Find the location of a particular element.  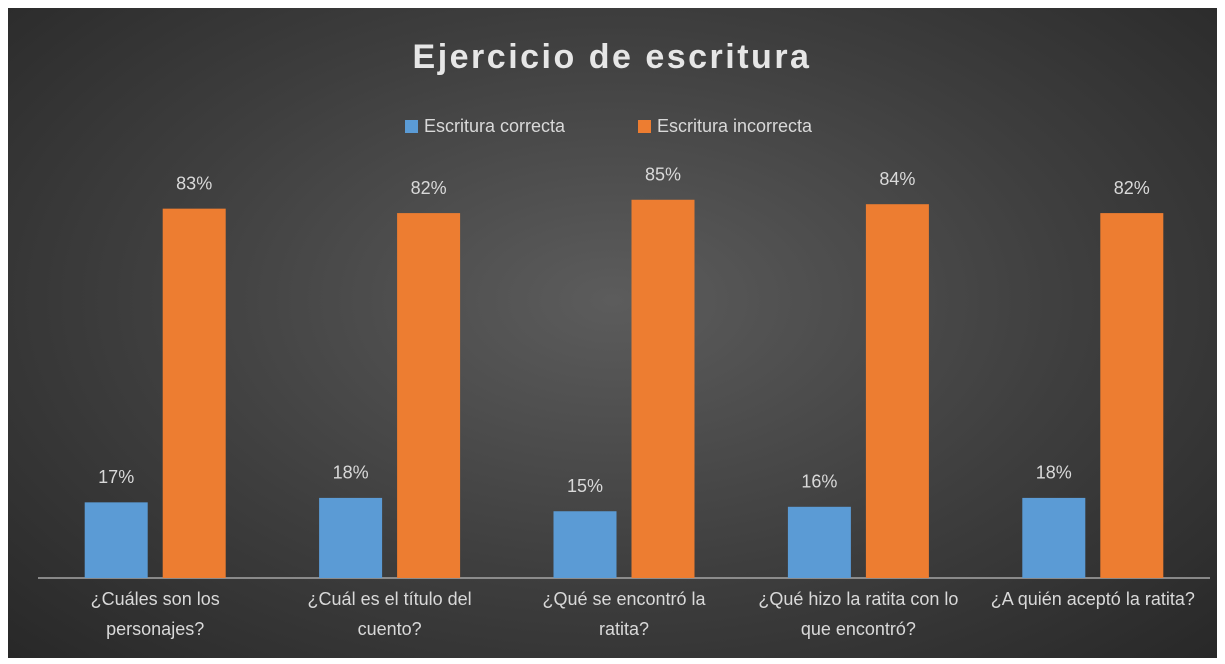

x-tick-label: ¿A quién aceptó la ratita? is located at coordinates (1092, 599).